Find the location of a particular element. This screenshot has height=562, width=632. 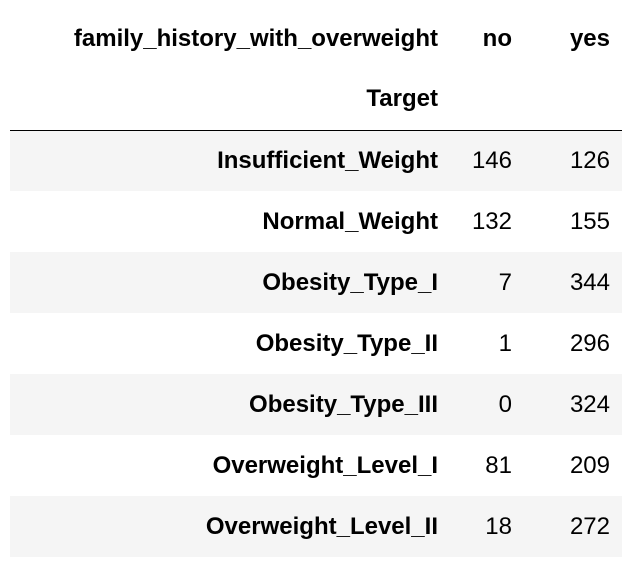

cell-yes: 272 is located at coordinates (589, 526).